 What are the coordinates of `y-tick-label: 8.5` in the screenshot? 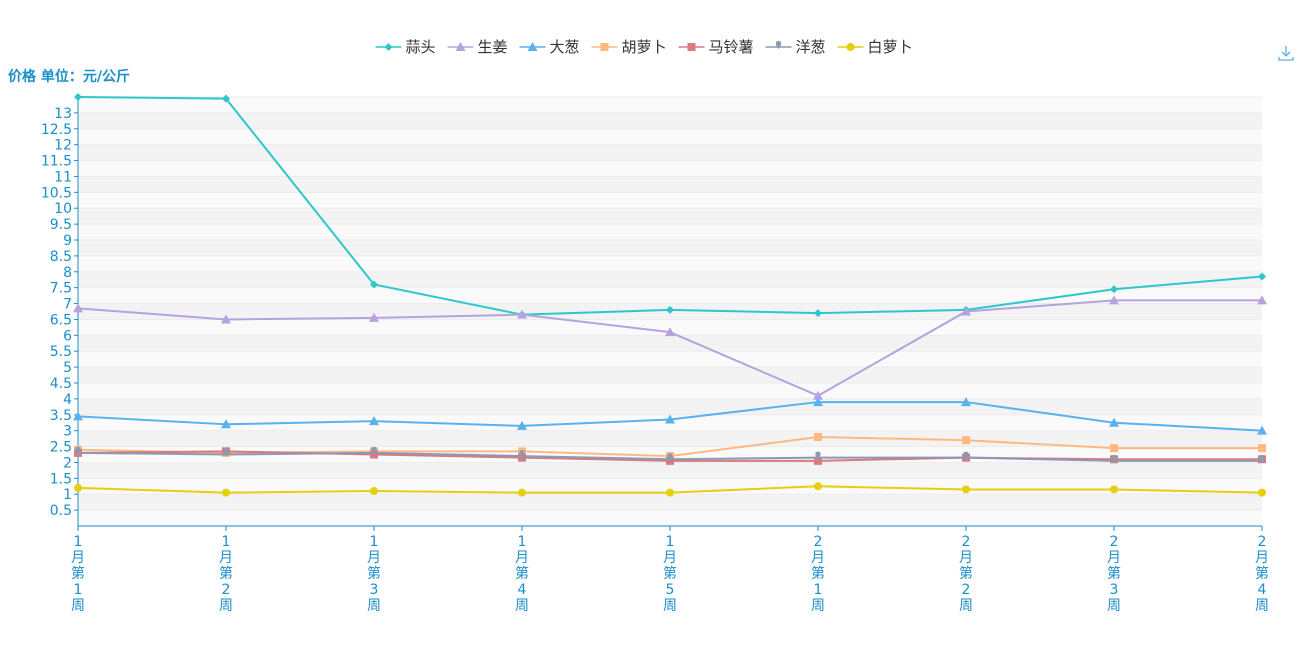 It's located at (61, 257).